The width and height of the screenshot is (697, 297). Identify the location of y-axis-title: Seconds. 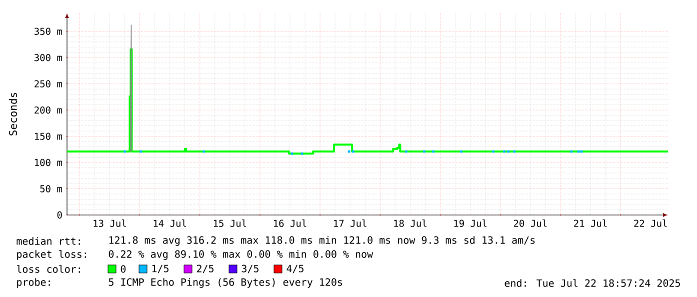
(12, 114).